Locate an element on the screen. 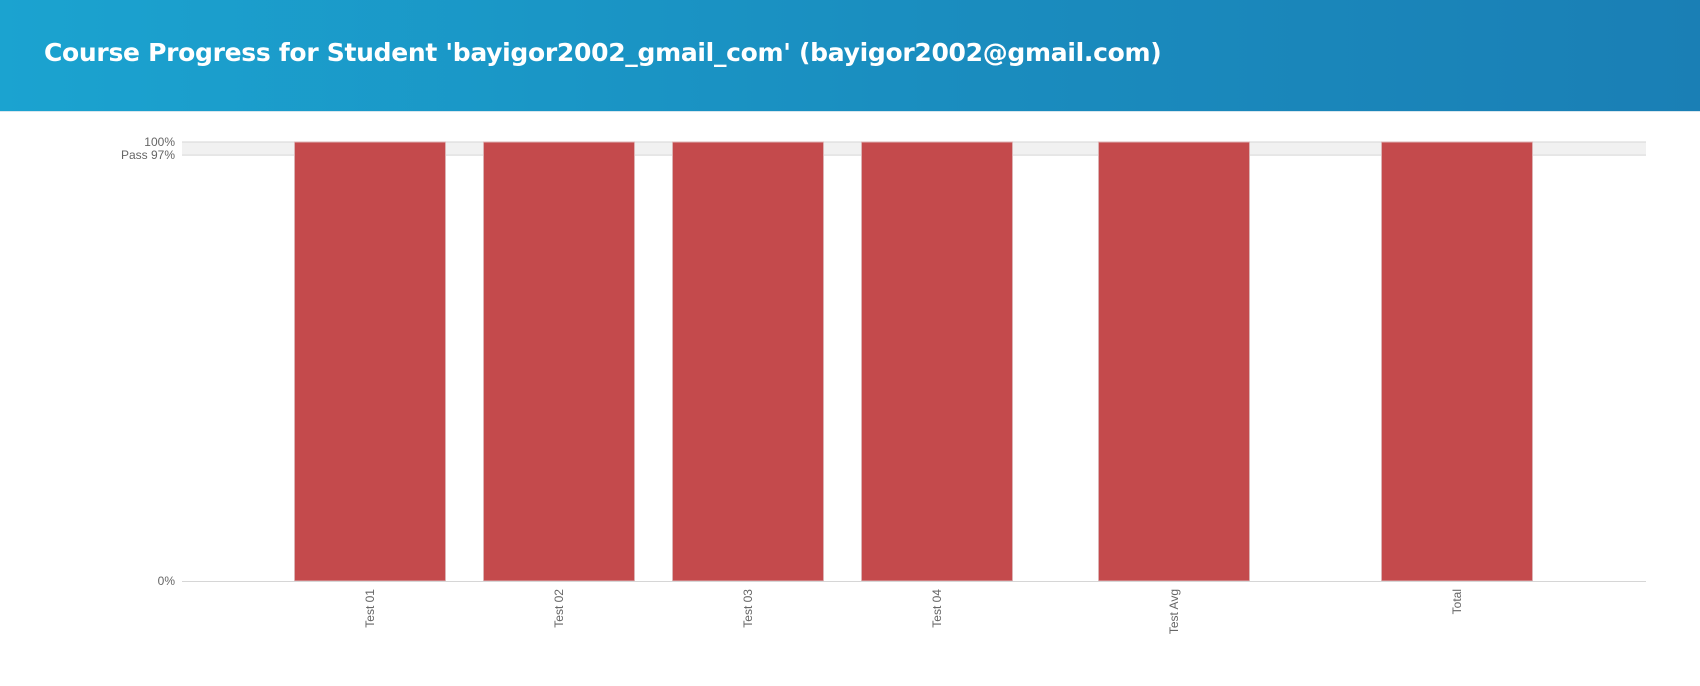 This screenshot has height=686, width=1700. x-tick-label: Test Avg is located at coordinates (1174, 611).